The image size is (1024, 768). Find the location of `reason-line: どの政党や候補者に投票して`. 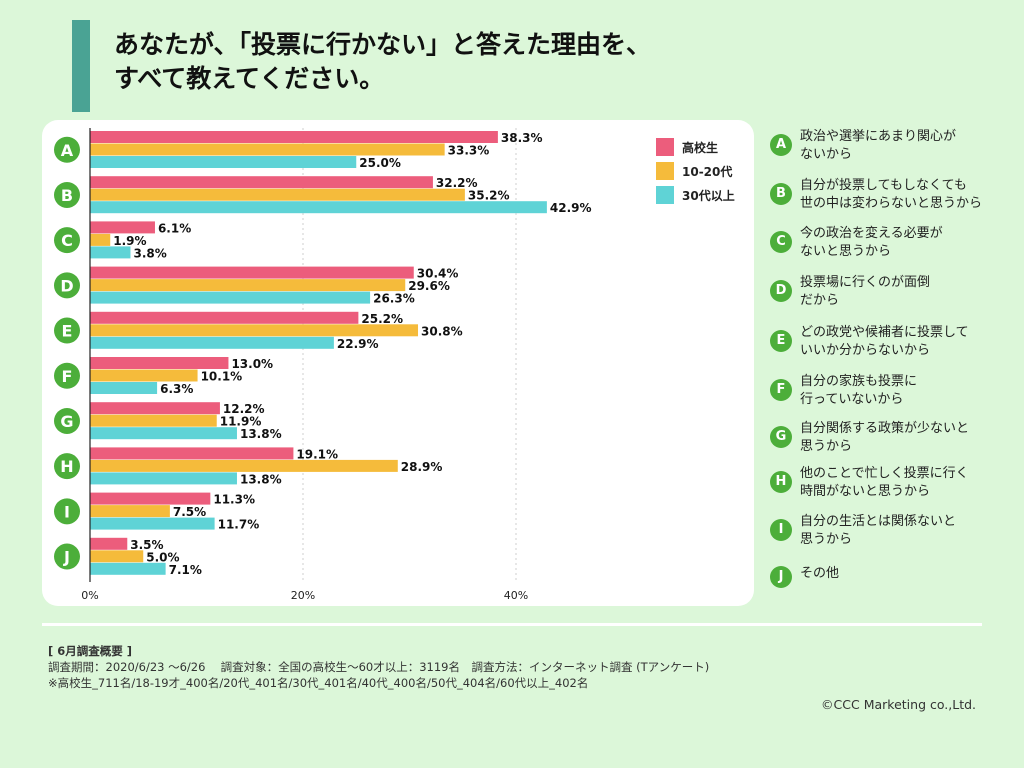

reason-line: どの政党や候補者に投票して is located at coordinates (884, 332).